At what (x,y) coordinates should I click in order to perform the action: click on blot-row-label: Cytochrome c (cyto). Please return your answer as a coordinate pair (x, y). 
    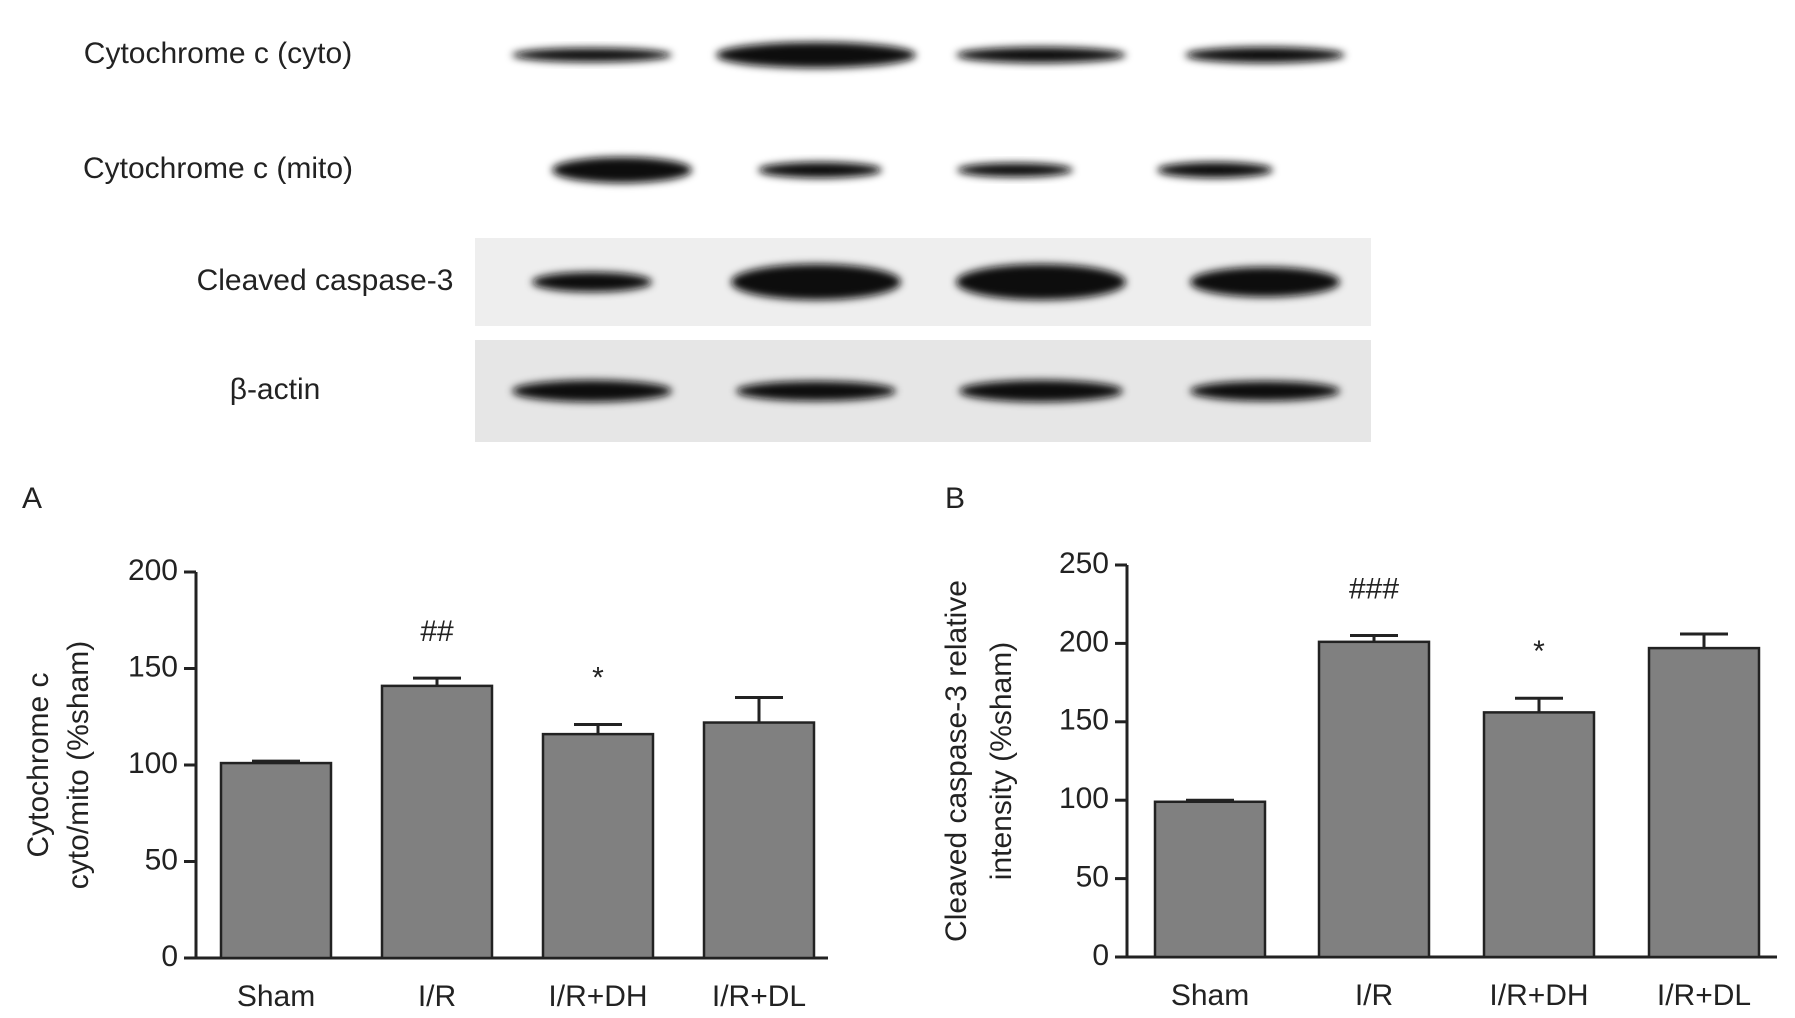
    Looking at the image, I should click on (218, 53).